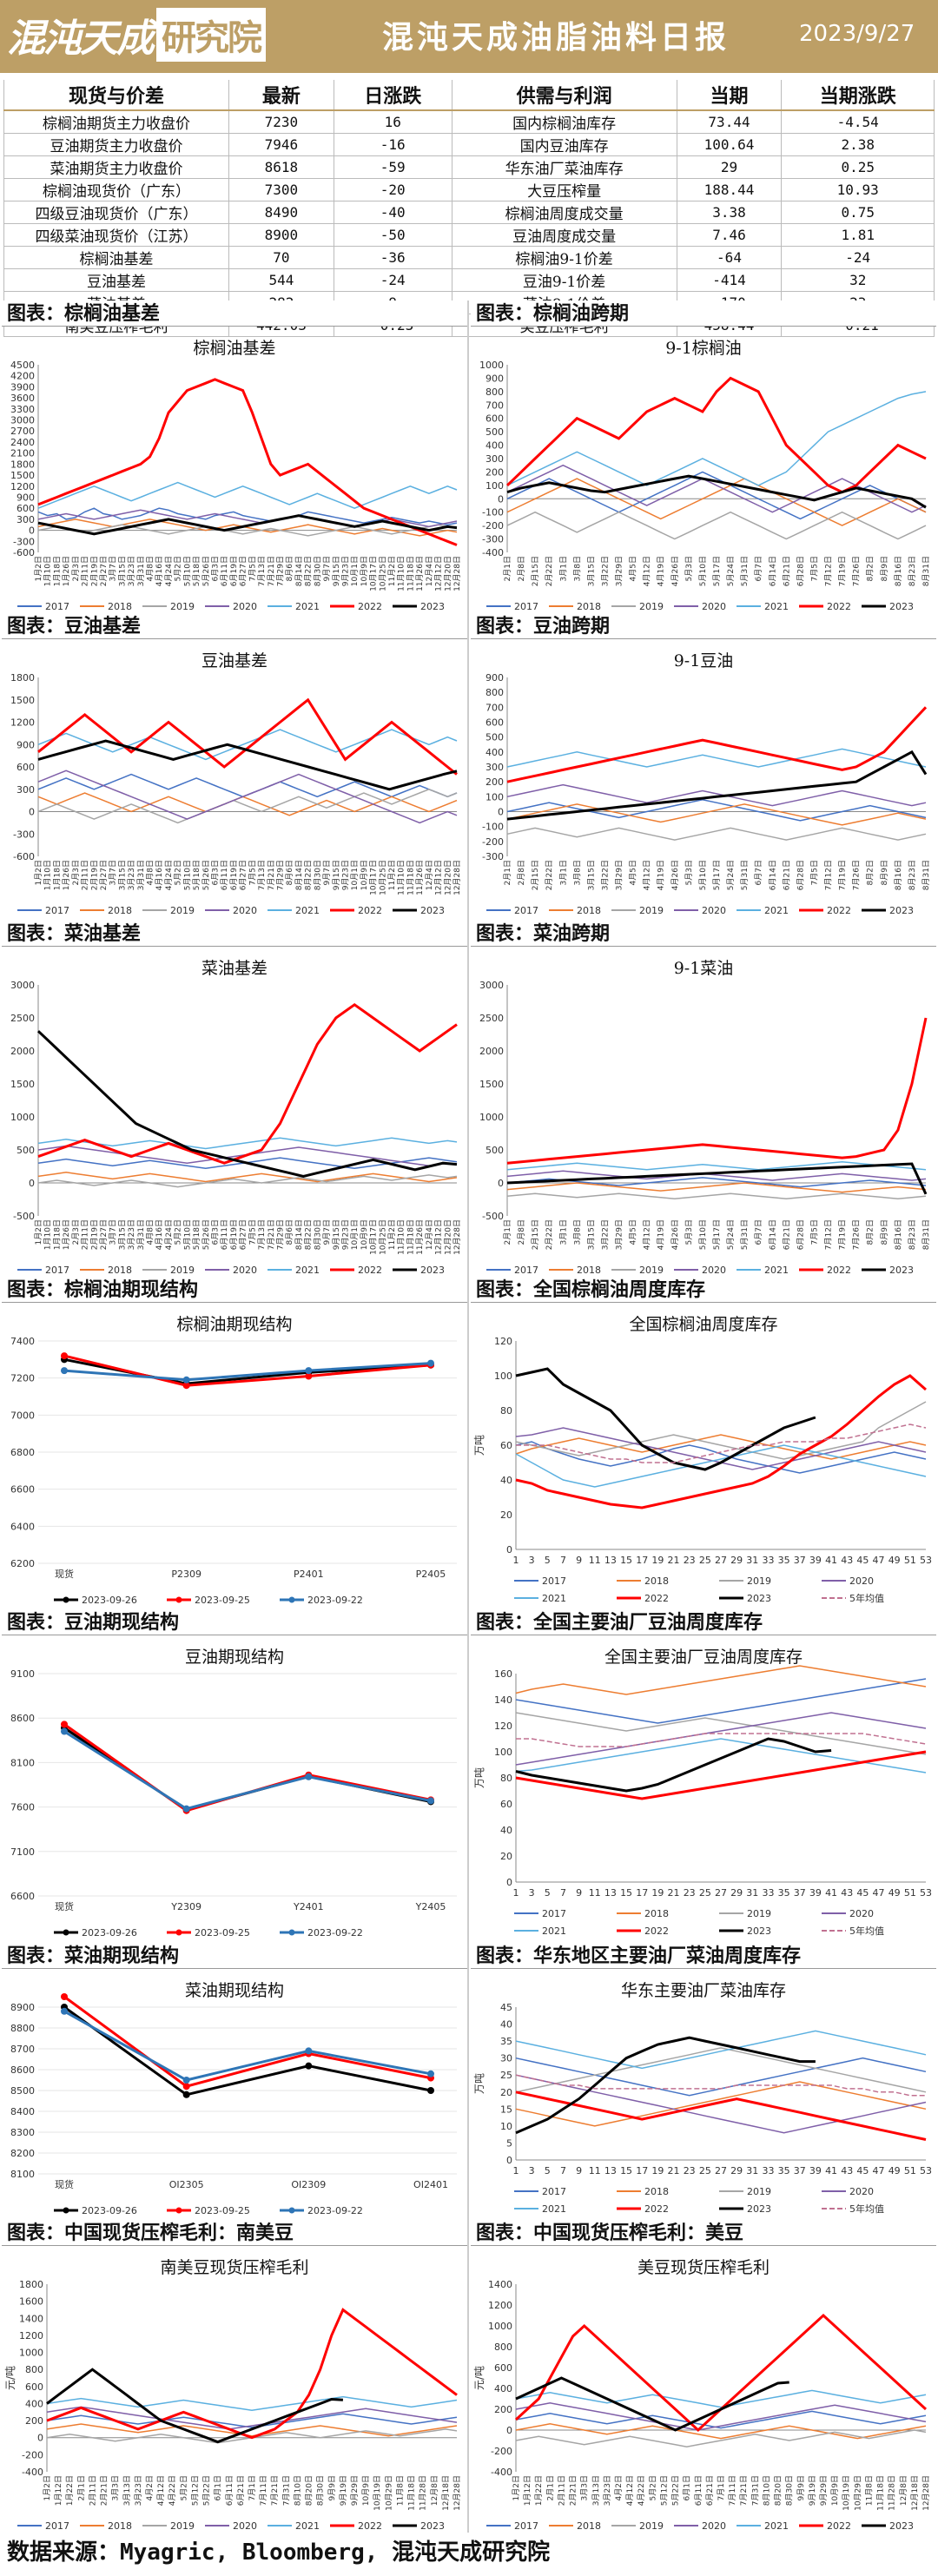  I want to click on x-tick-label: 33, so click(768, 1560).